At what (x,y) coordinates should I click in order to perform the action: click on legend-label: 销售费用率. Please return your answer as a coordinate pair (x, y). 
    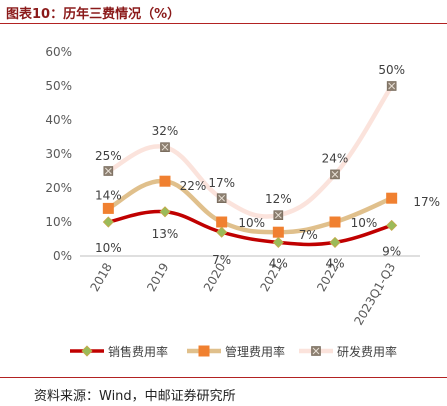
    Looking at the image, I should click on (138, 351).